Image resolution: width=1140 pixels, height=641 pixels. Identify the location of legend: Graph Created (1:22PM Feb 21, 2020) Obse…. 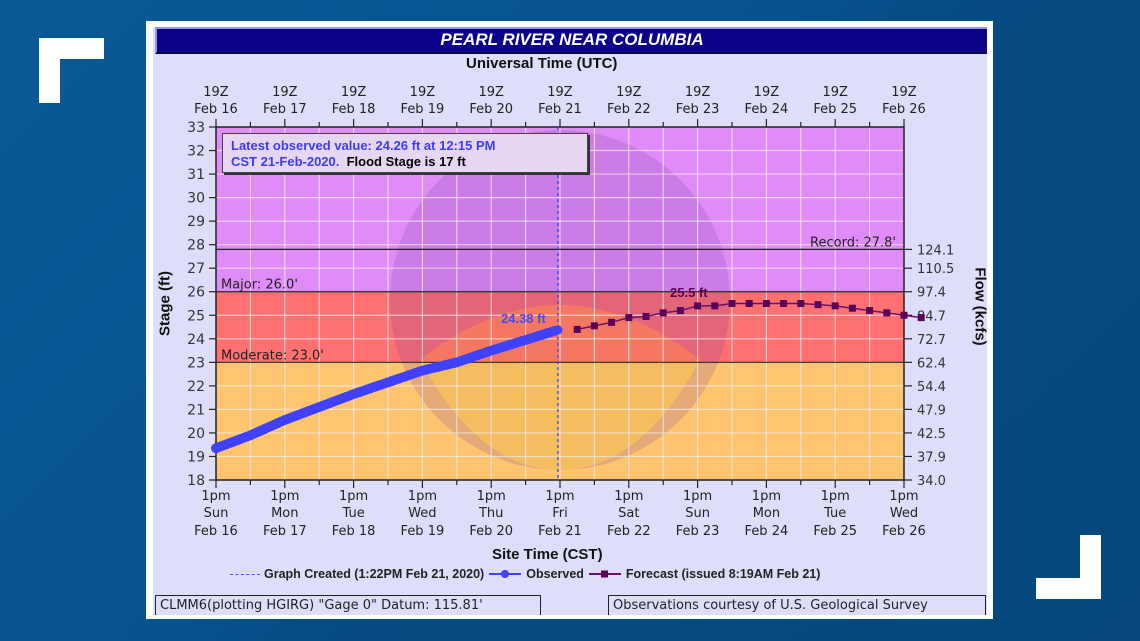
(525, 574).